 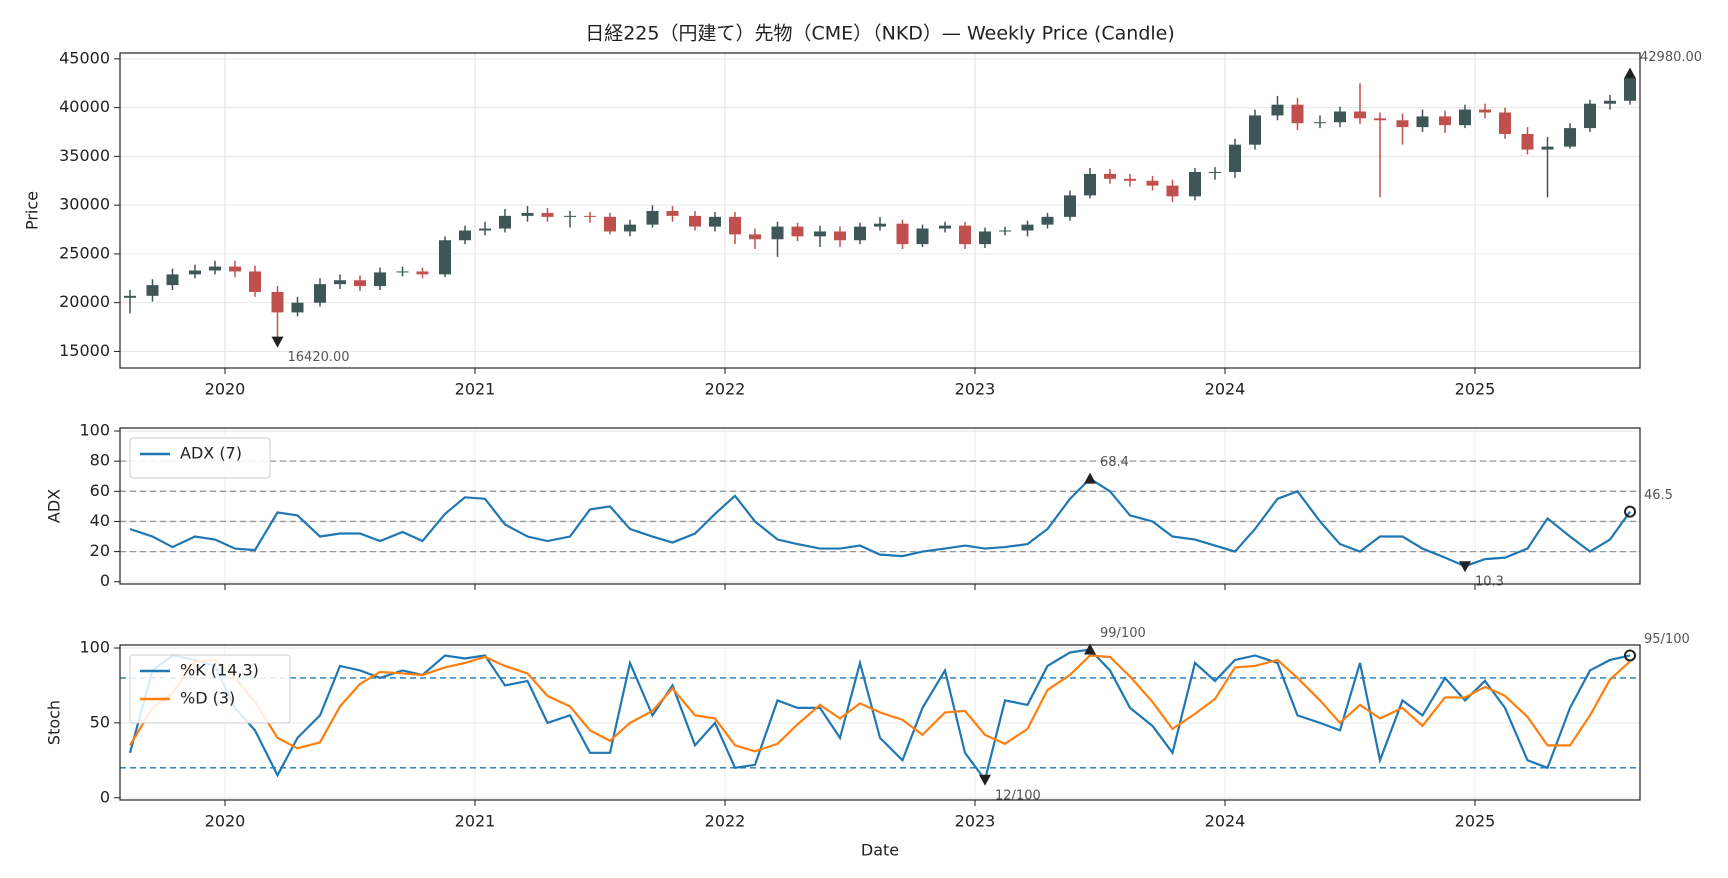 What do you see at coordinates (54, 722) in the screenshot?
I see `y-axis-label: Stoch` at bounding box center [54, 722].